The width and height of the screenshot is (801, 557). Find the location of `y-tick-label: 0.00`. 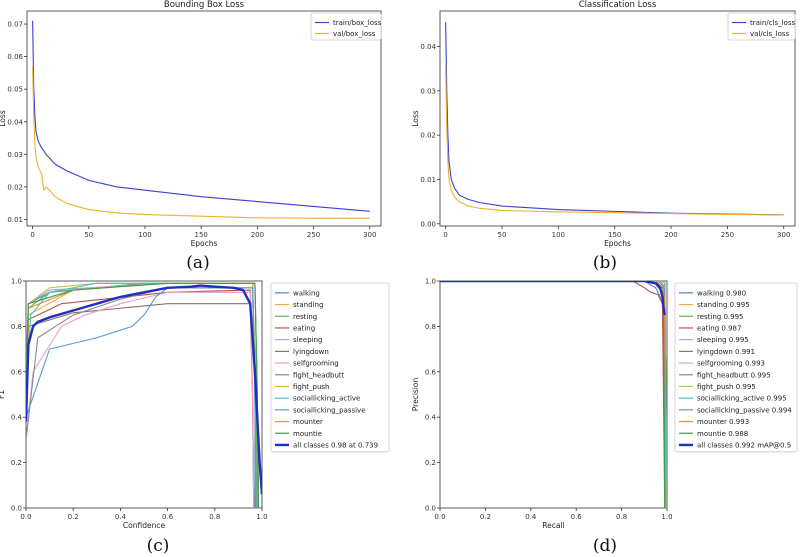

y-tick-label: 0.00 is located at coordinates (428, 224).